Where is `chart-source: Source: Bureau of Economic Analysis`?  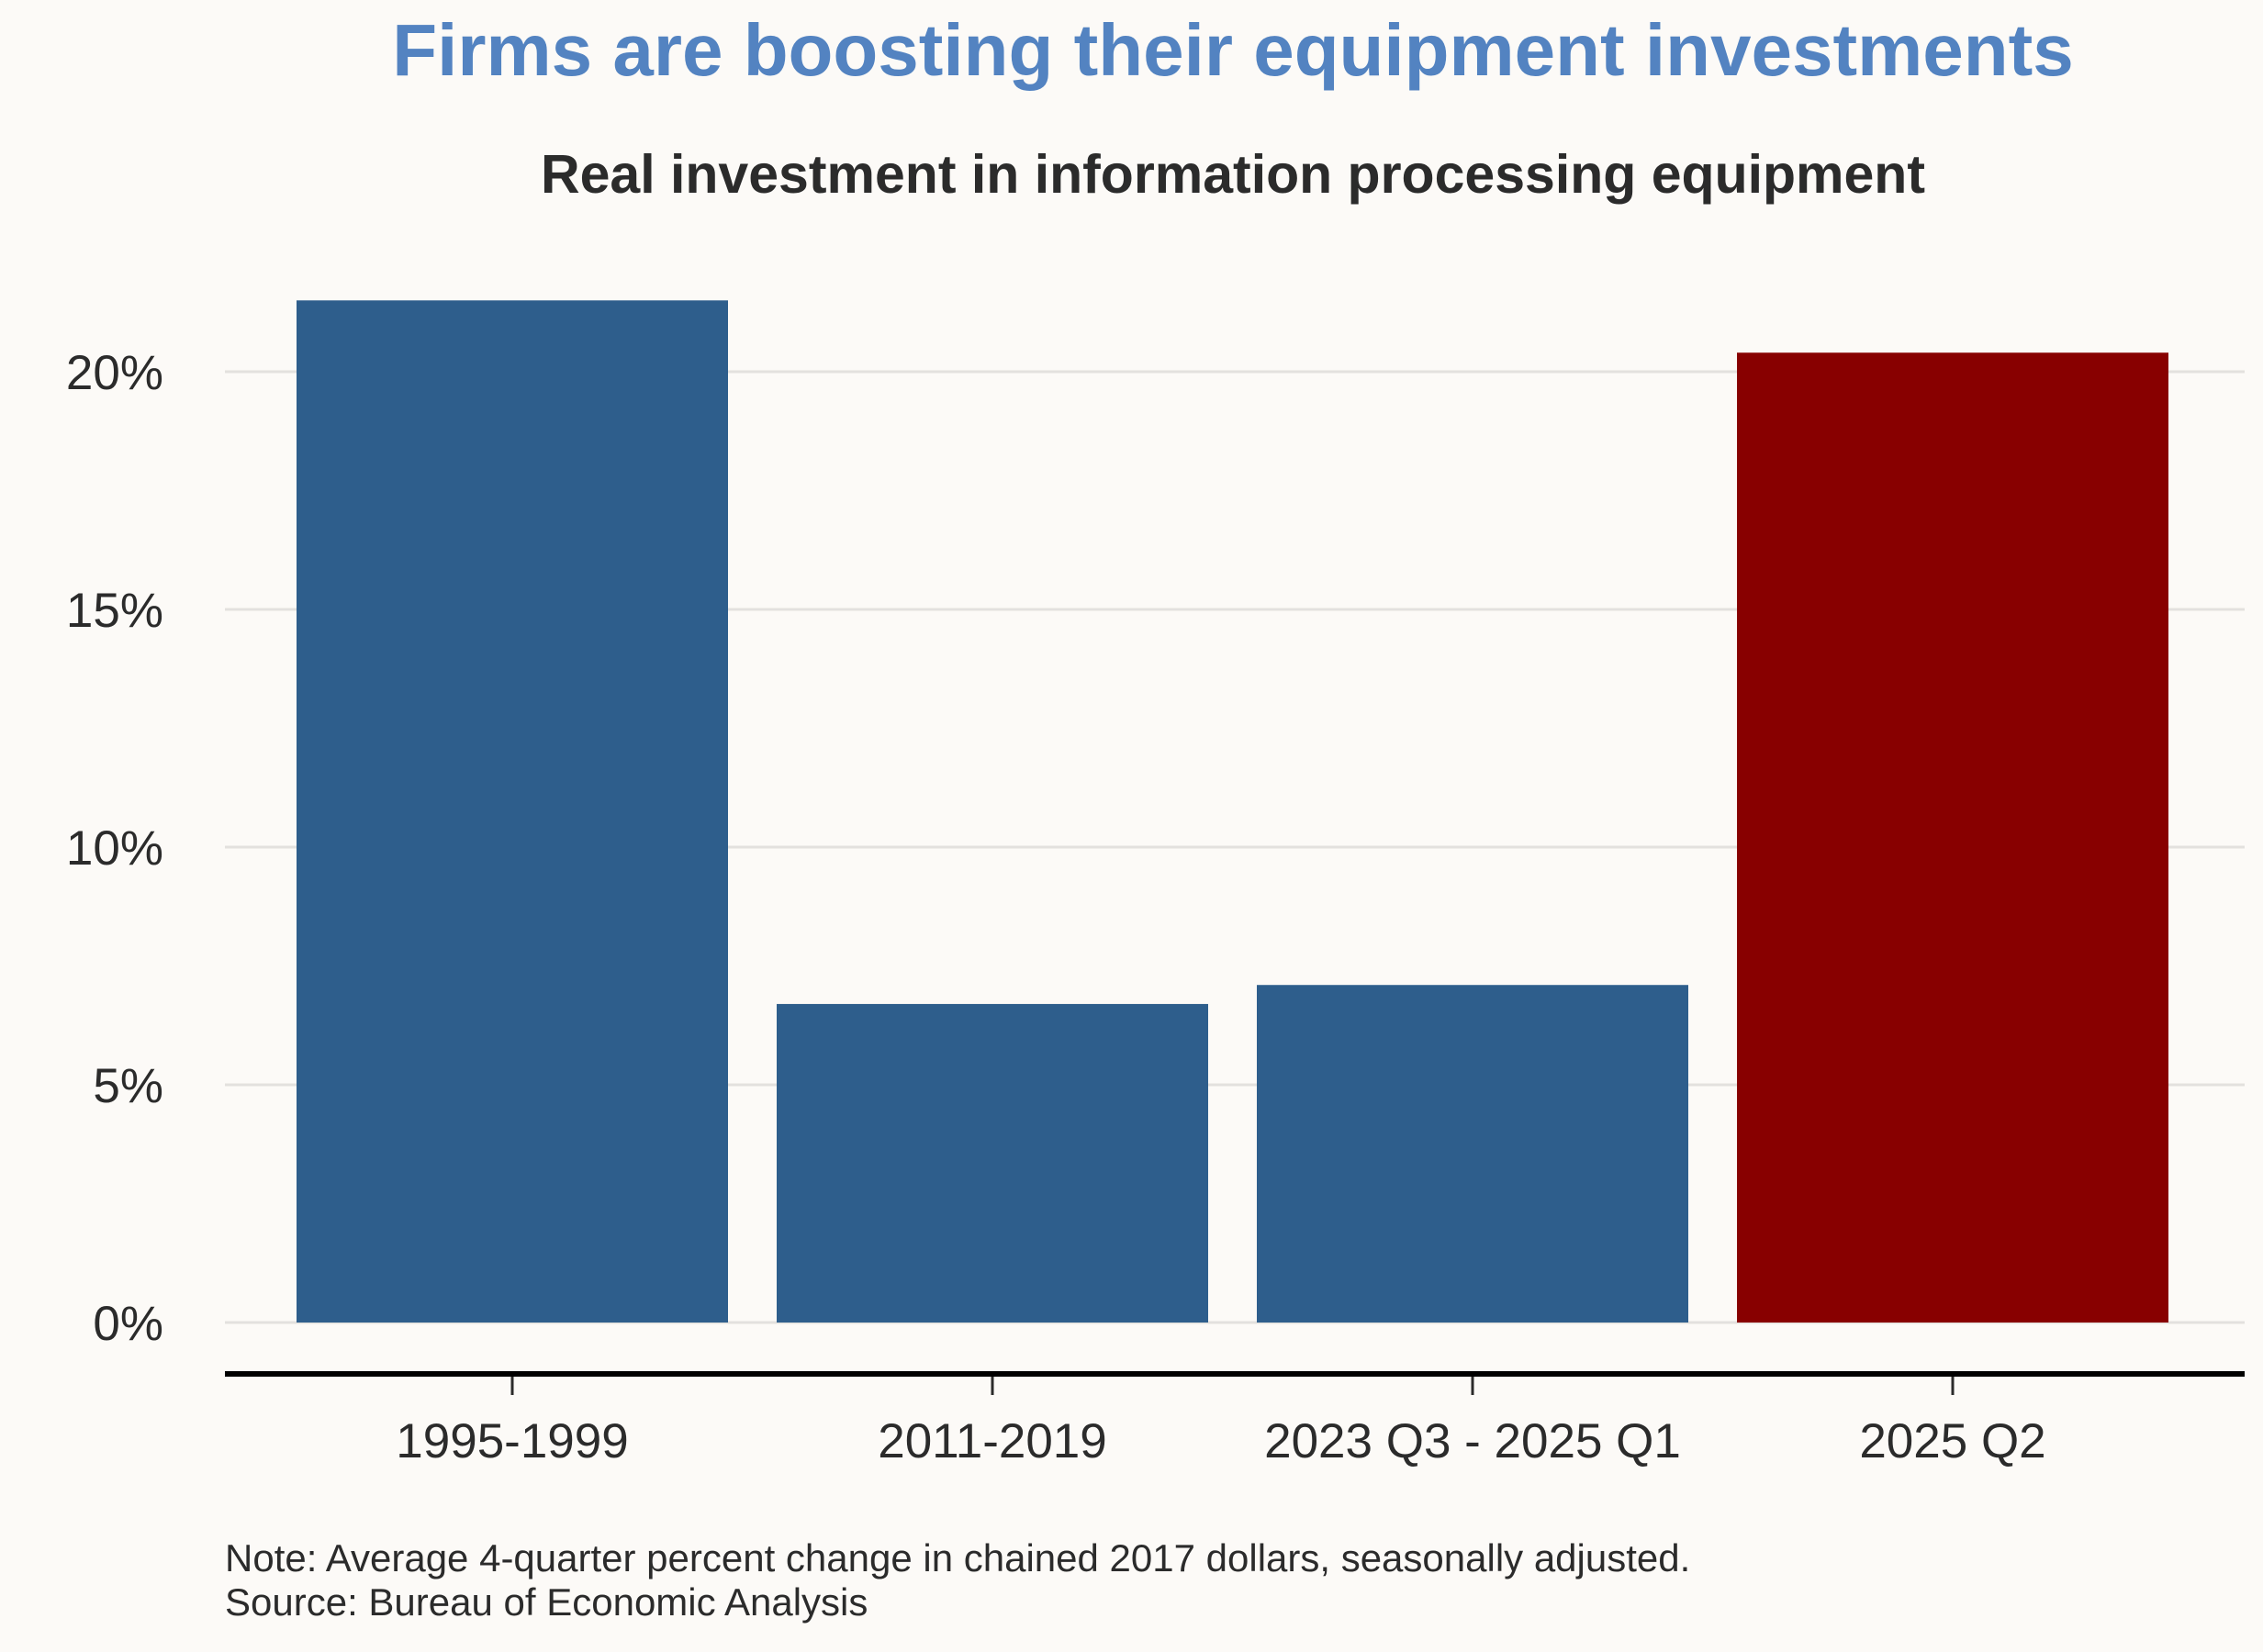
chart-source: Source: Bureau of Economic Analysis is located at coordinates (546, 1602).